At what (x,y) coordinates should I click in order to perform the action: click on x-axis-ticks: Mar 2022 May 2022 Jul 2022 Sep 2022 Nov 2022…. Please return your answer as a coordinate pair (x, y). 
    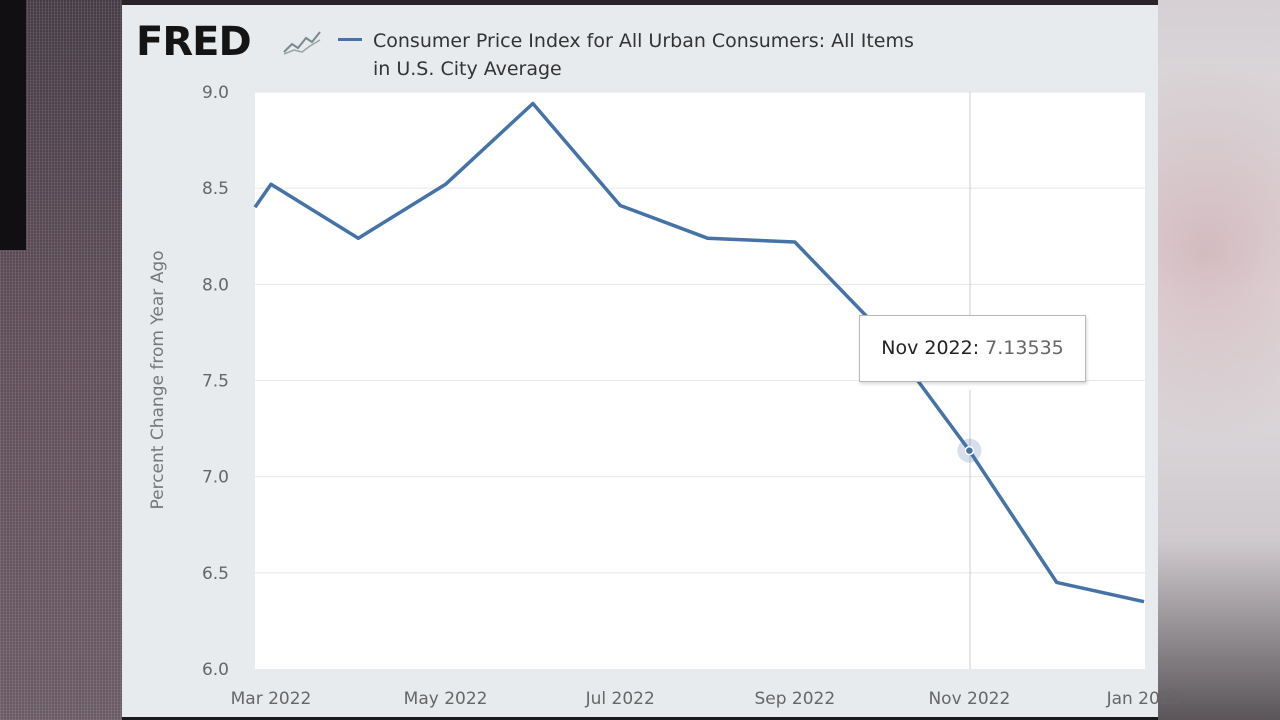
    Looking at the image, I should click on (706, 699).